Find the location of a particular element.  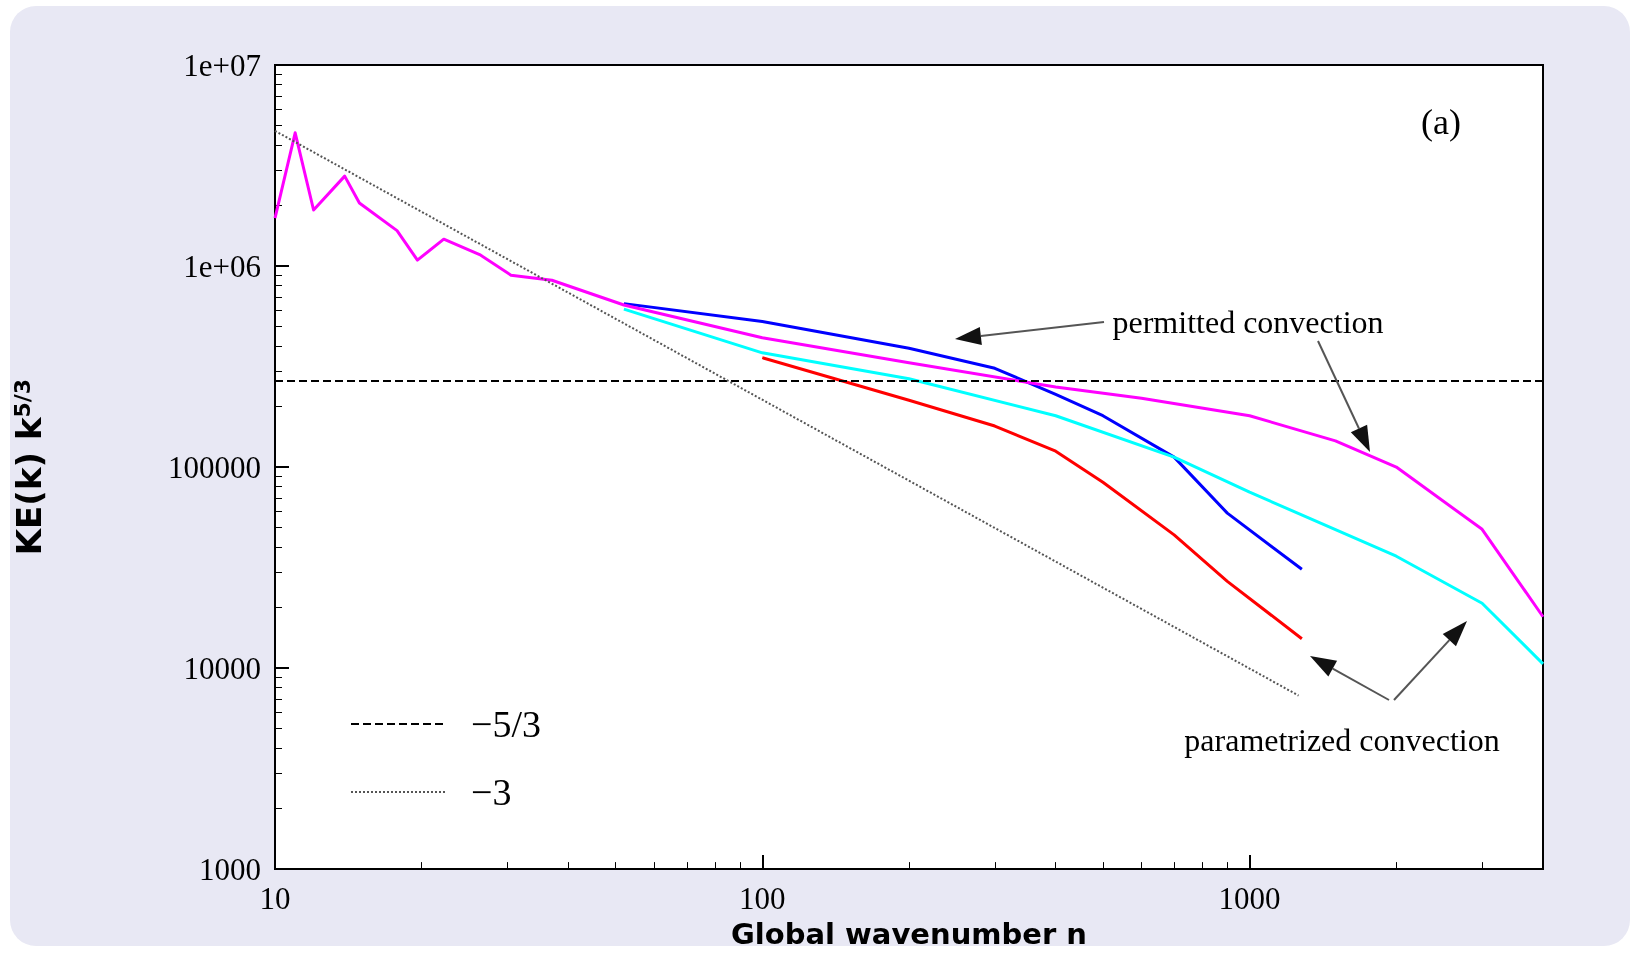

y-tick-label: 100000 is located at coordinates (214, 467).